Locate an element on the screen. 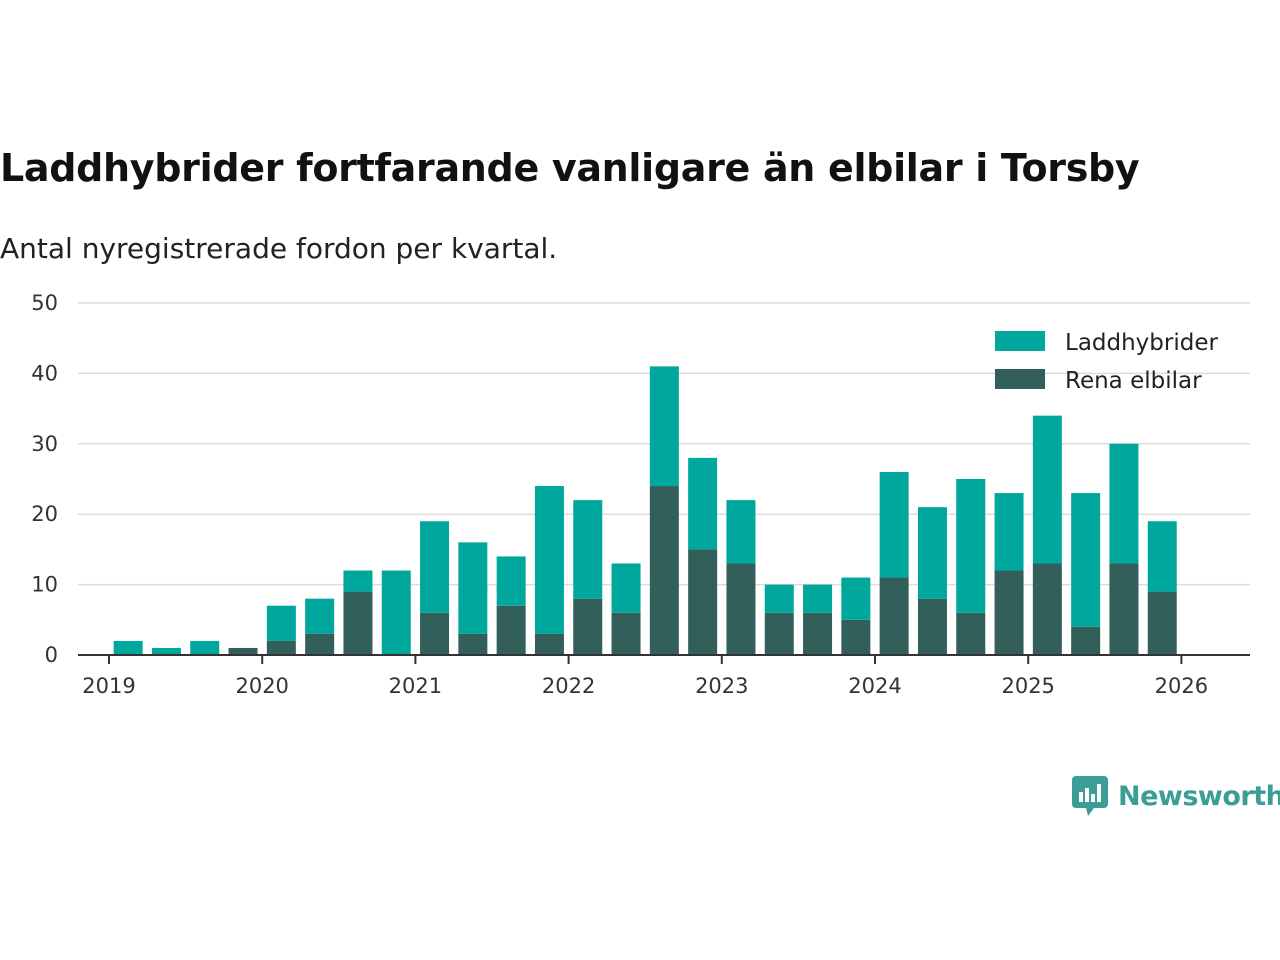 The width and height of the screenshot is (1280, 960). legend-label-0: Laddhybrider is located at coordinates (1141, 343).